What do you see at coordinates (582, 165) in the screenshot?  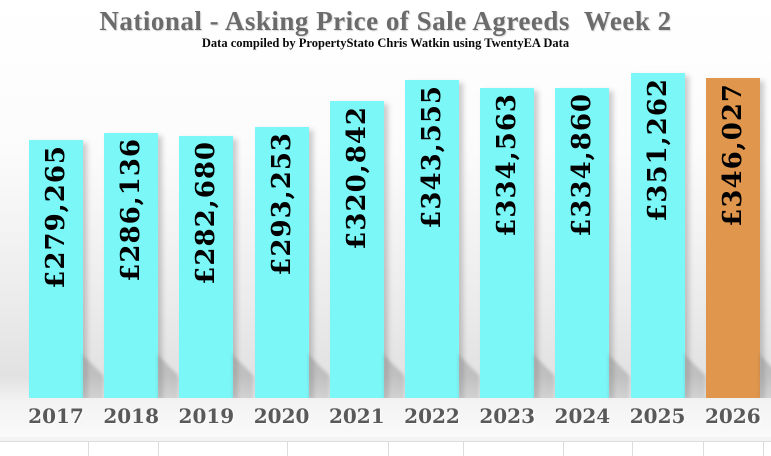 I see `bar-value-label: £334,860` at bounding box center [582, 165].